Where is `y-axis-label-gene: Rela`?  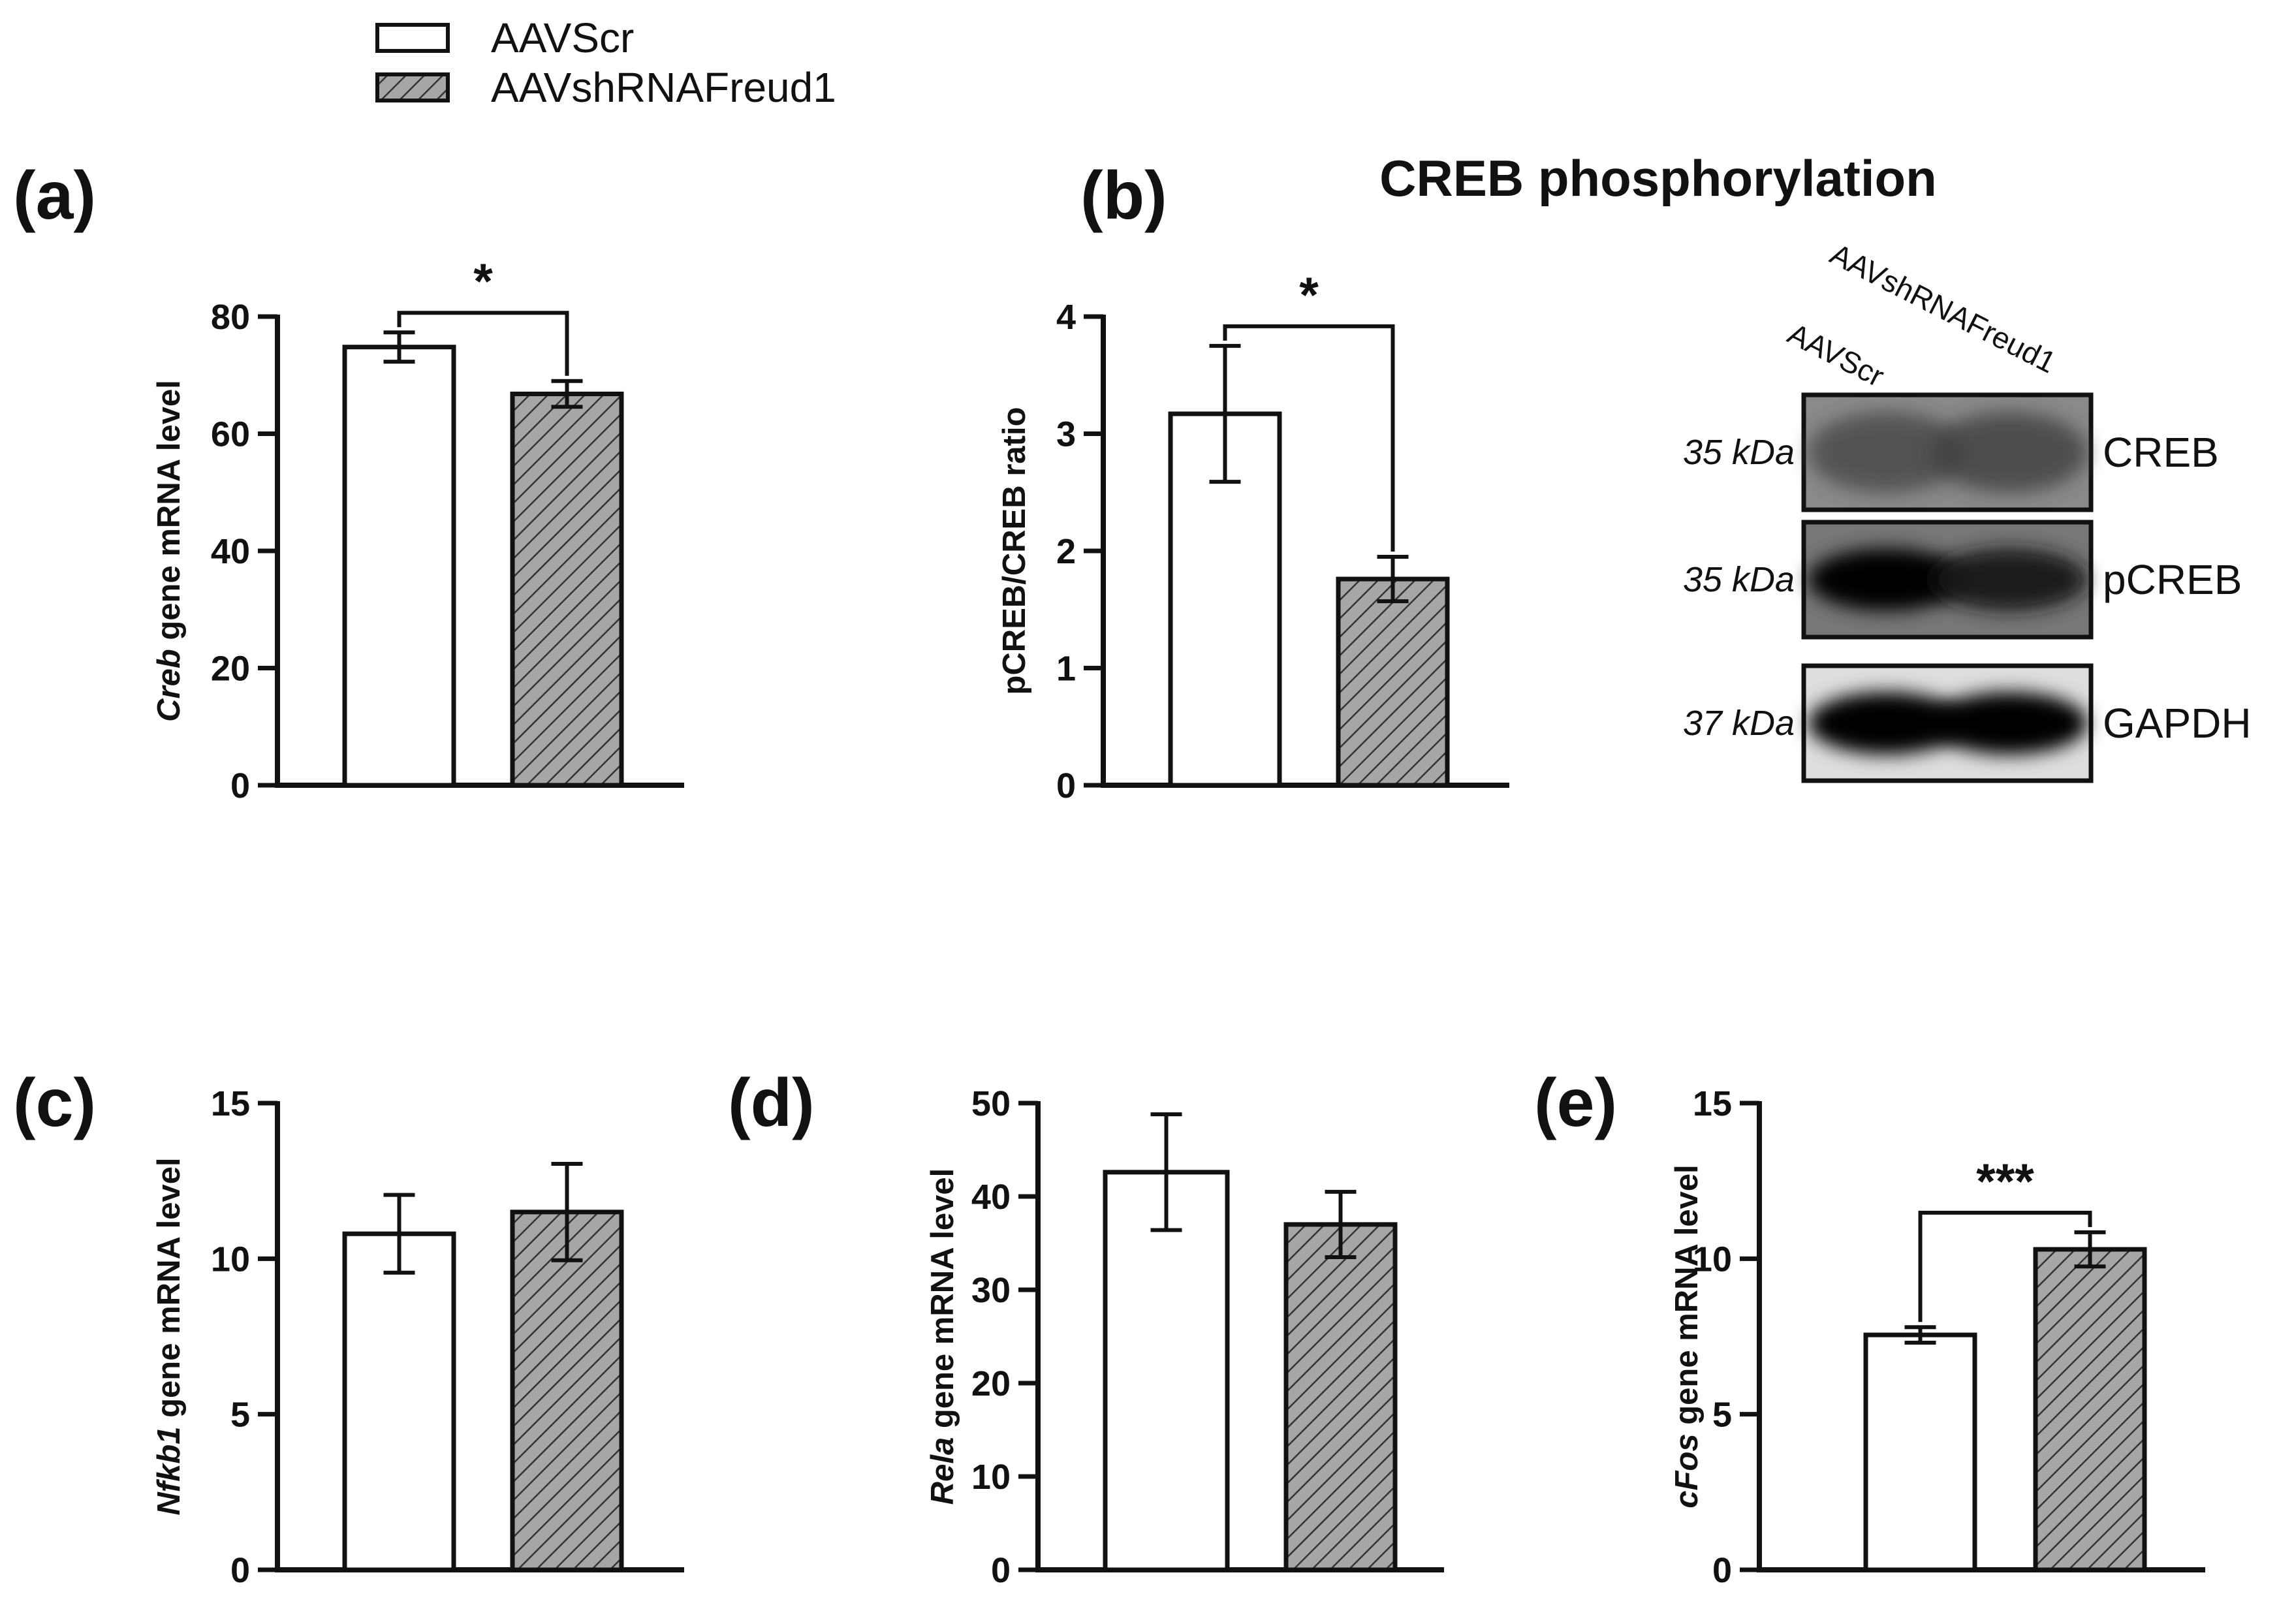
y-axis-label-gene: Rela is located at coordinates (942, 1471).